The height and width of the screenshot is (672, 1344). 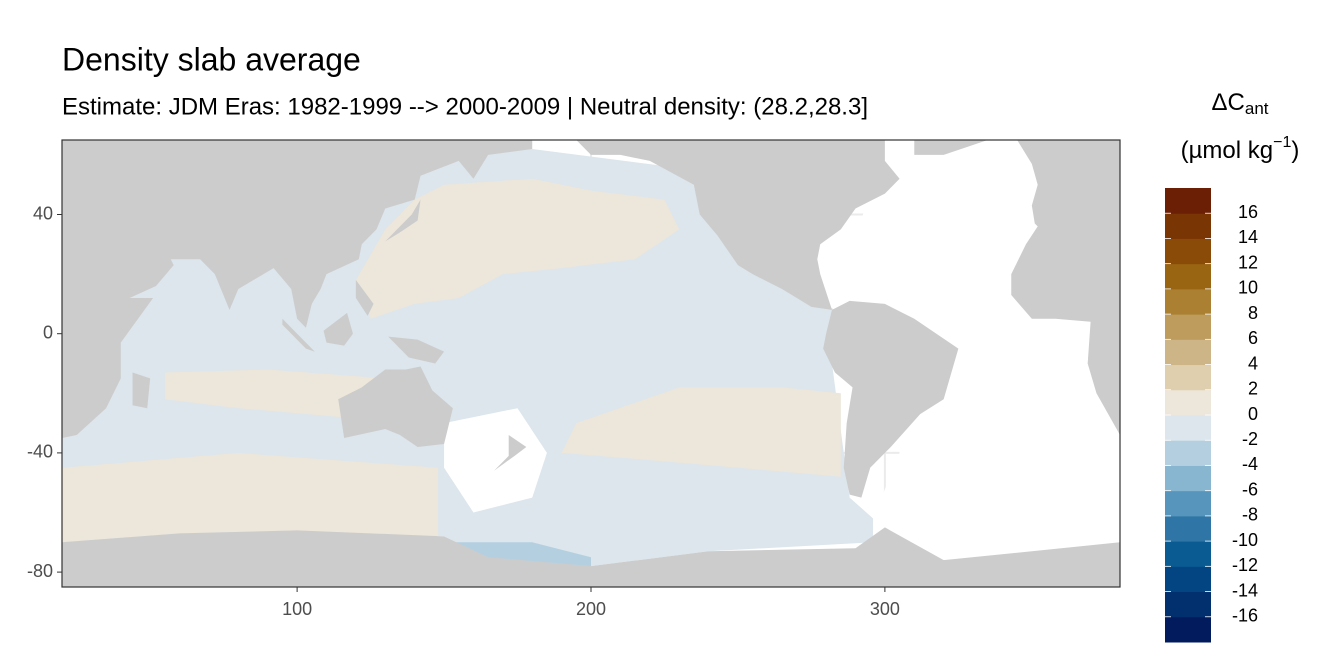 I want to click on legend-title: ΔCant, so click(x=1239, y=103).